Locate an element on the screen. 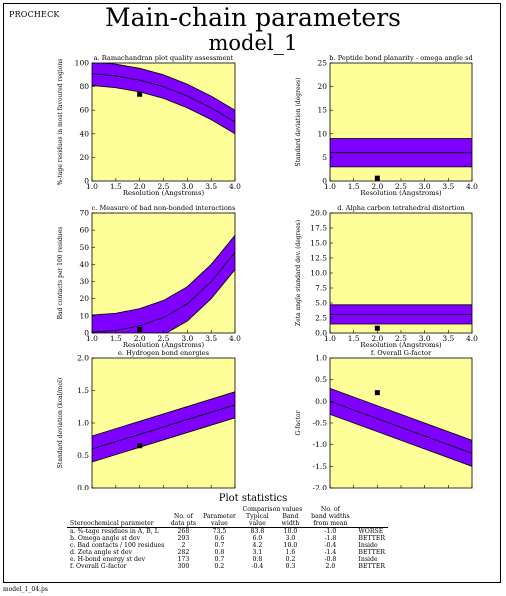  y-tick-label: 0 is located at coordinates (86, 181).